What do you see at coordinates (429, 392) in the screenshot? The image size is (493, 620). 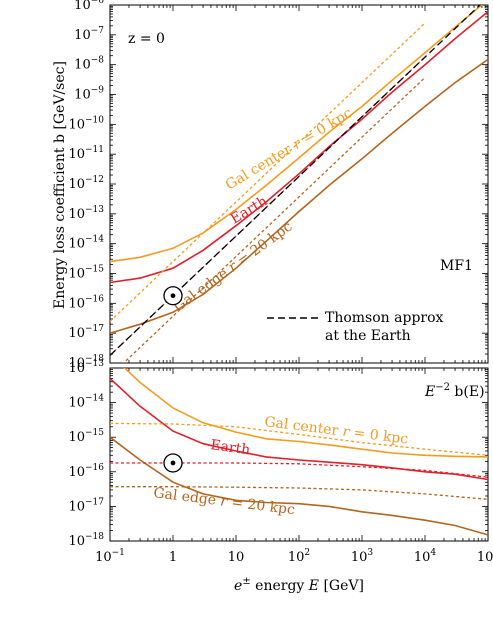 I see `bottom-panel-label-E: E` at bounding box center [429, 392].